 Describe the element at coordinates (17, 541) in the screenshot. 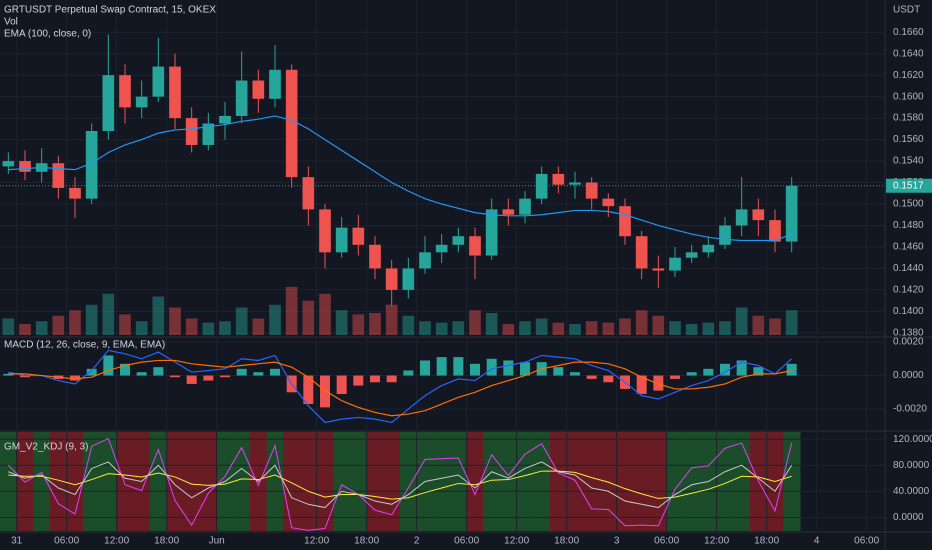

I see `x-tick-label: 31` at that location.